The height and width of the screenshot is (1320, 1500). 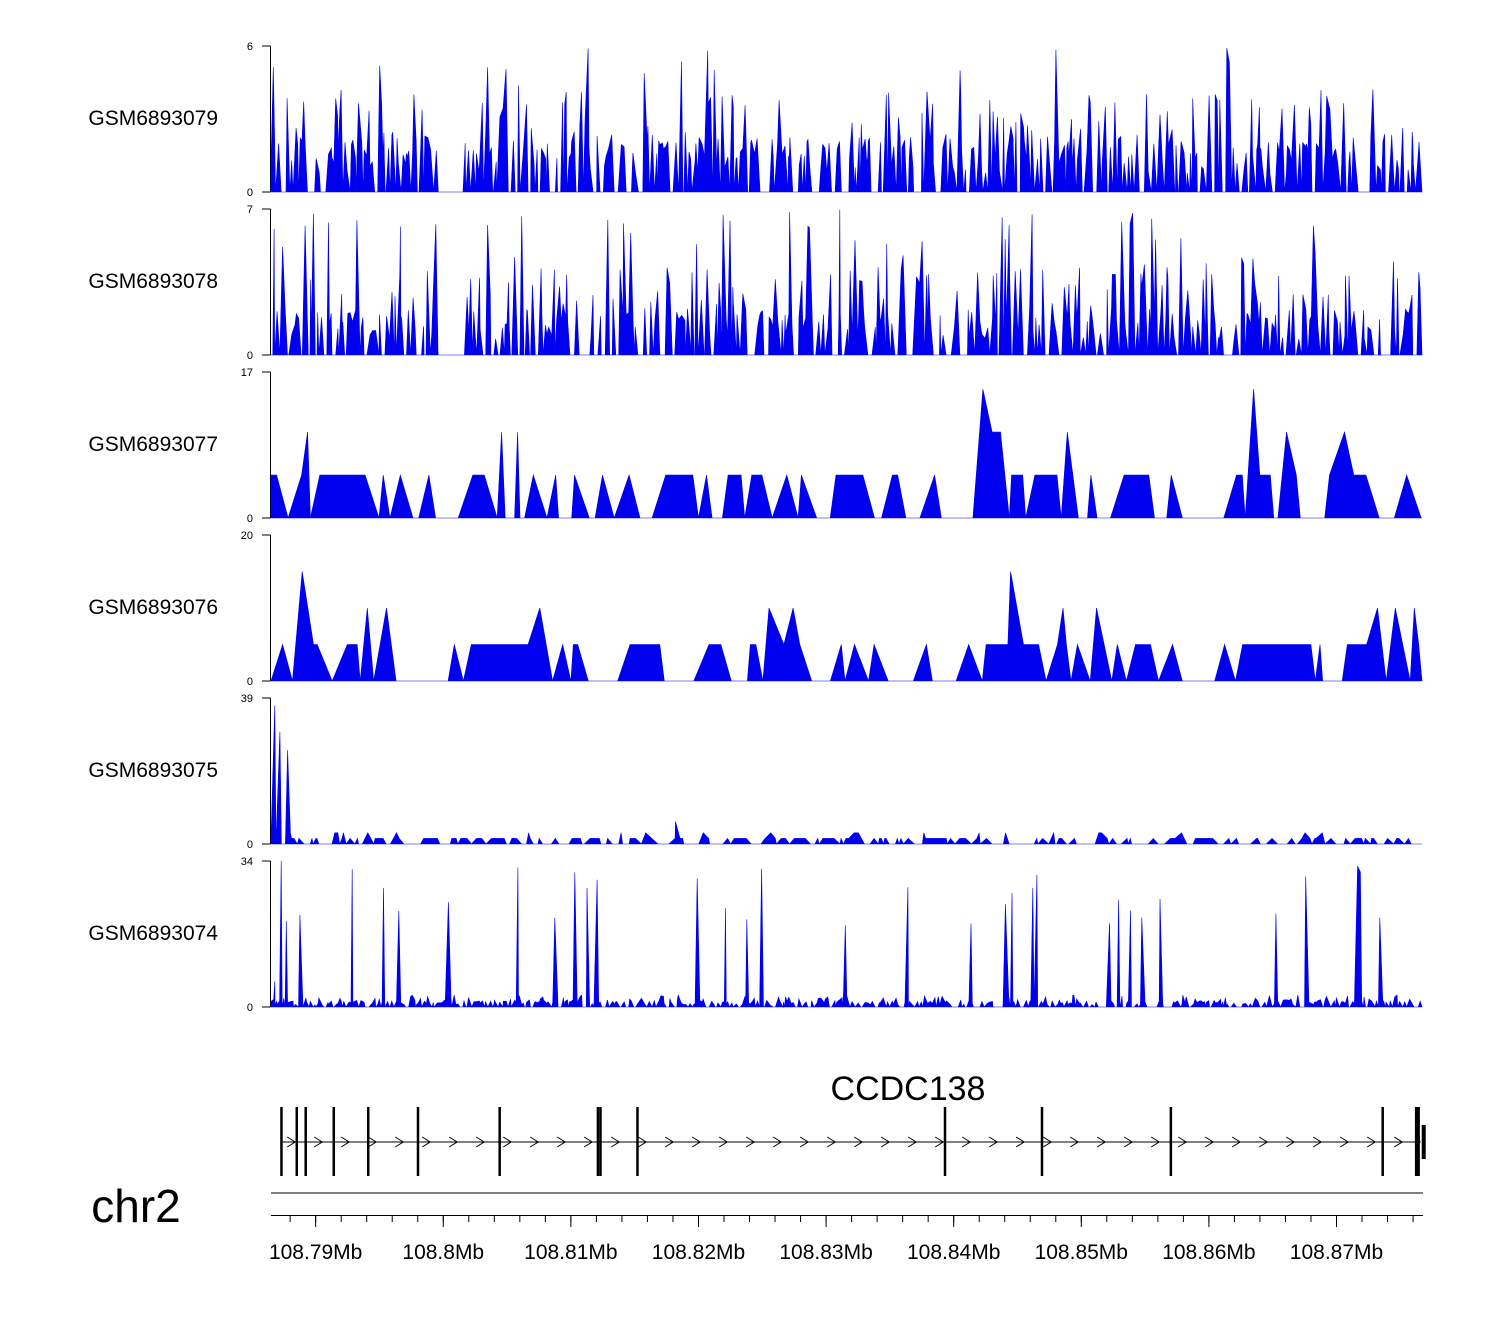 What do you see at coordinates (315, 1252) in the screenshot?
I see `tick-label: 108.79Mb` at bounding box center [315, 1252].